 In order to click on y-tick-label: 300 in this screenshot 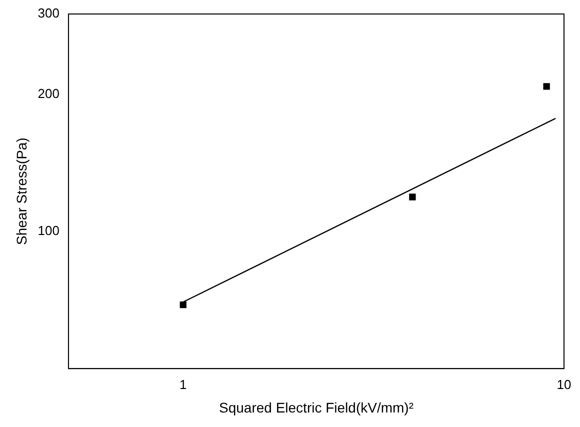, I will do `click(49, 13)`.